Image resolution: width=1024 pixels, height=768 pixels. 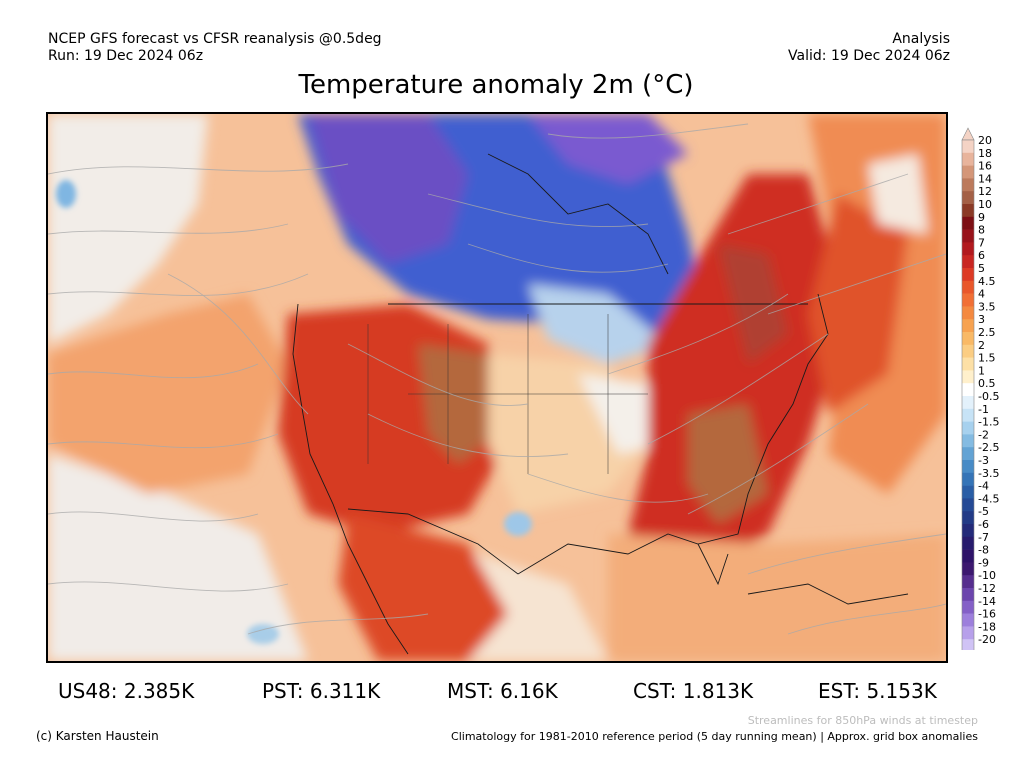 What do you see at coordinates (983, 409) in the screenshot?
I see `colorbar-tick-label: -1` at bounding box center [983, 409].